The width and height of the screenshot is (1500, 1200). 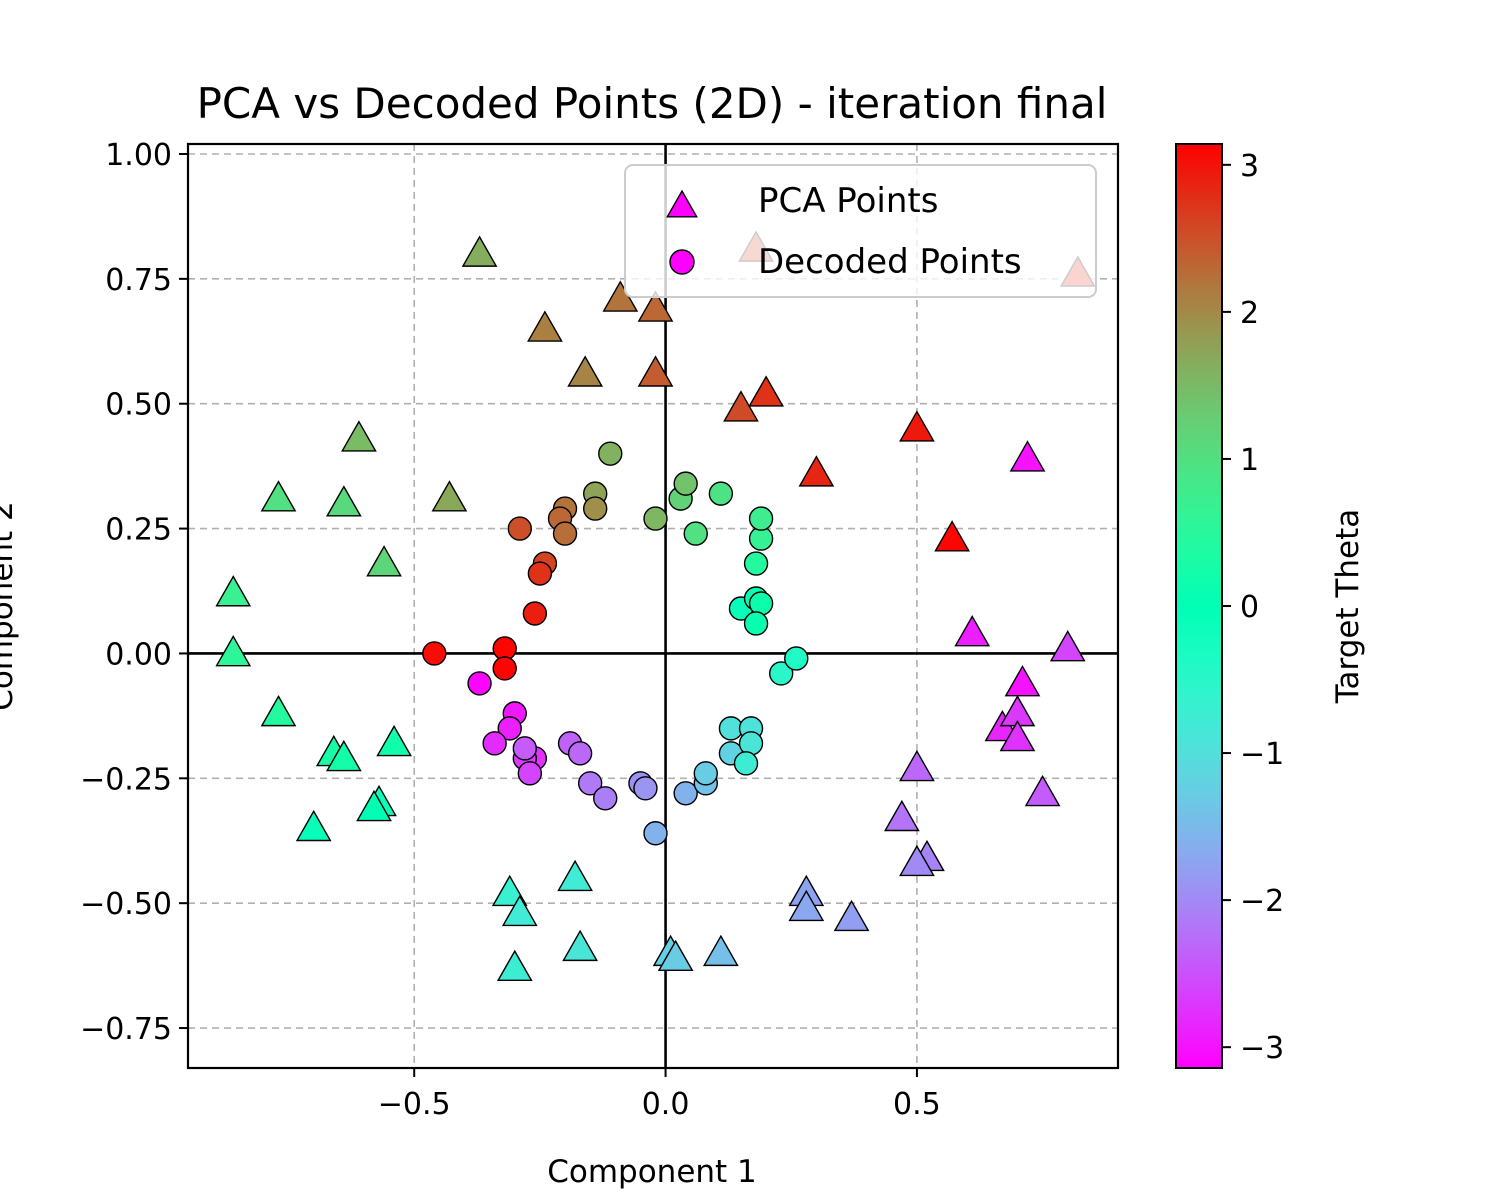 I want to click on legend-triangle-marker, so click(x=682, y=203).